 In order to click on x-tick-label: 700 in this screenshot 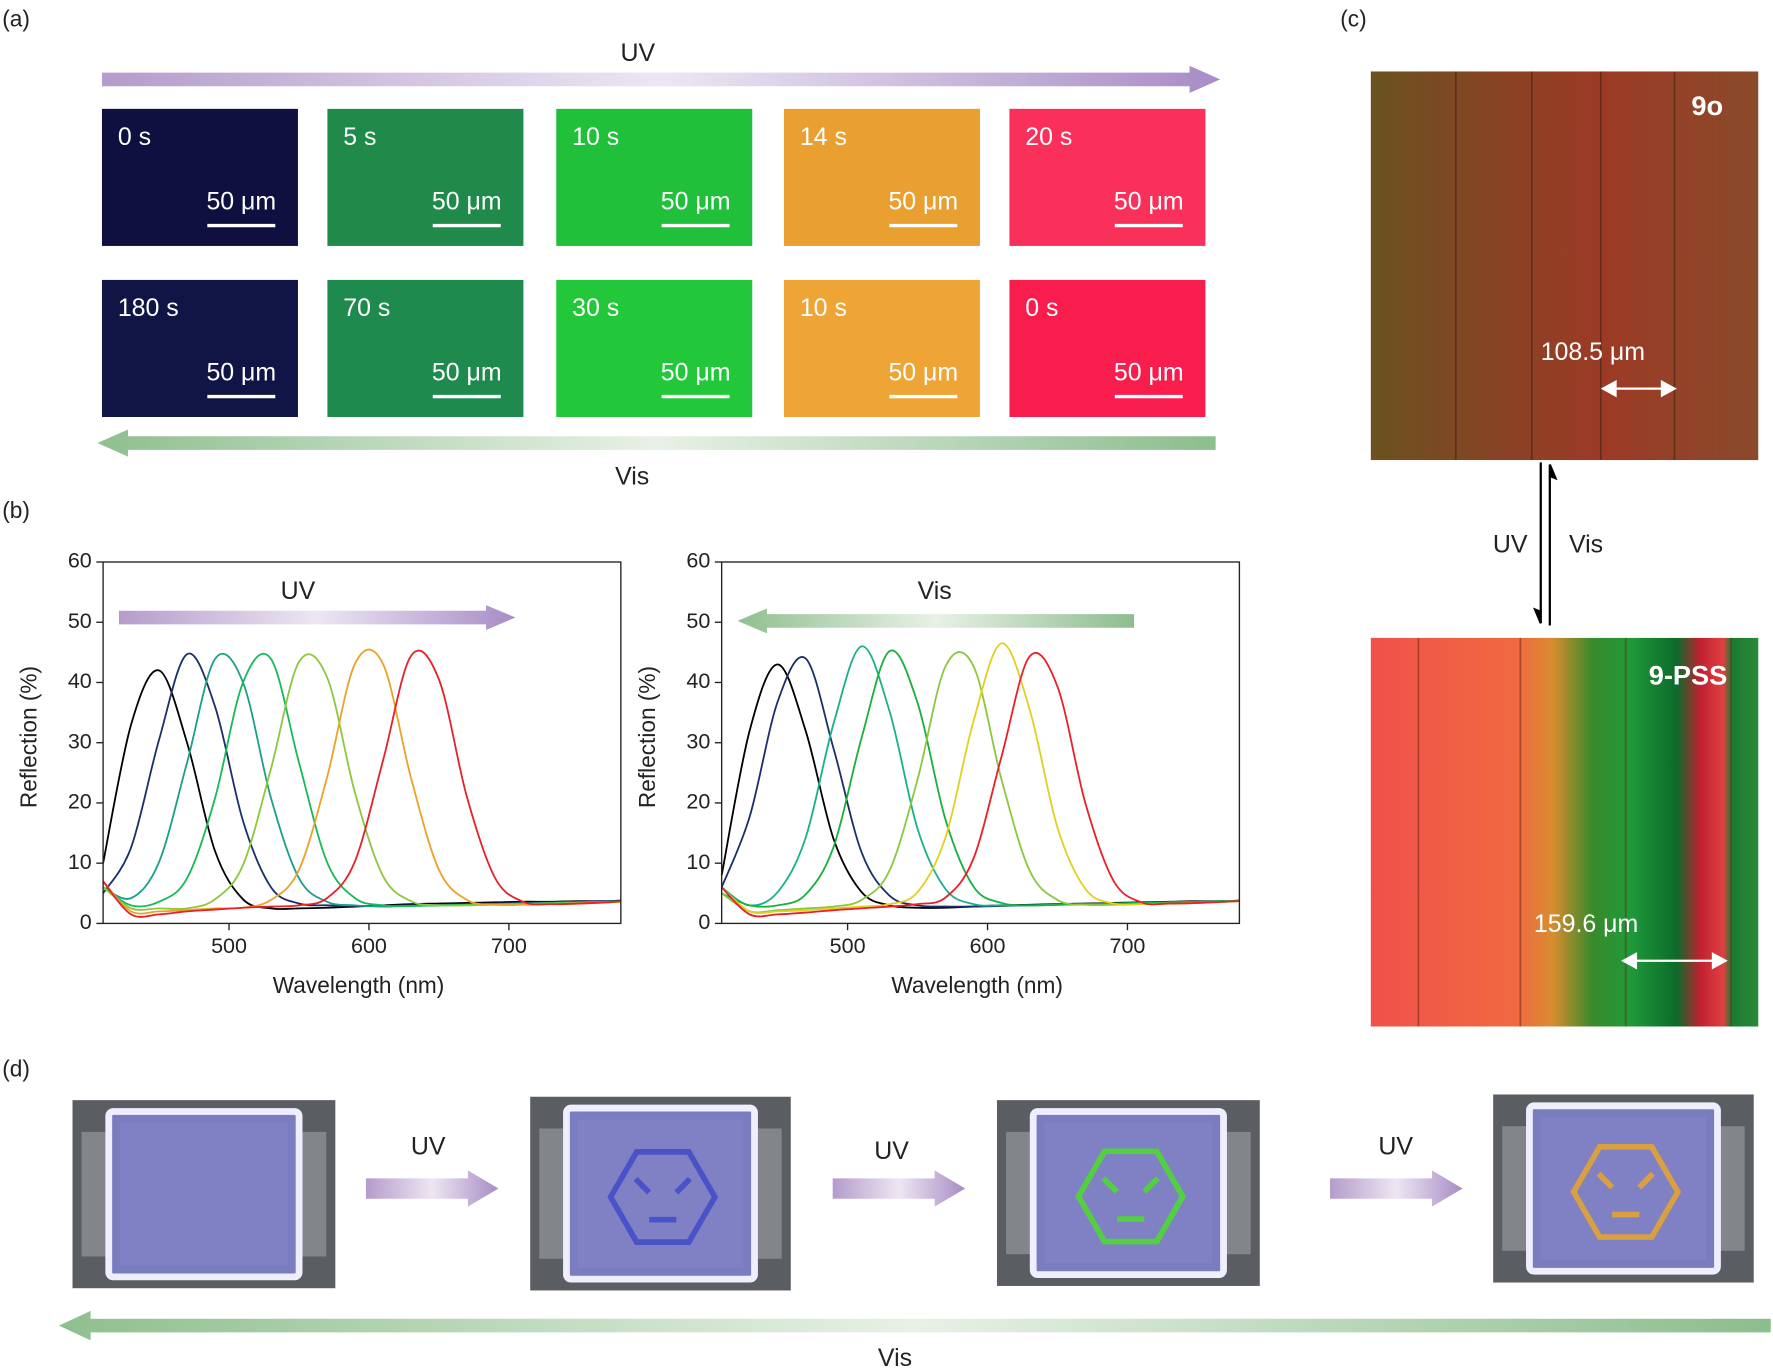, I will do `click(1128, 946)`.